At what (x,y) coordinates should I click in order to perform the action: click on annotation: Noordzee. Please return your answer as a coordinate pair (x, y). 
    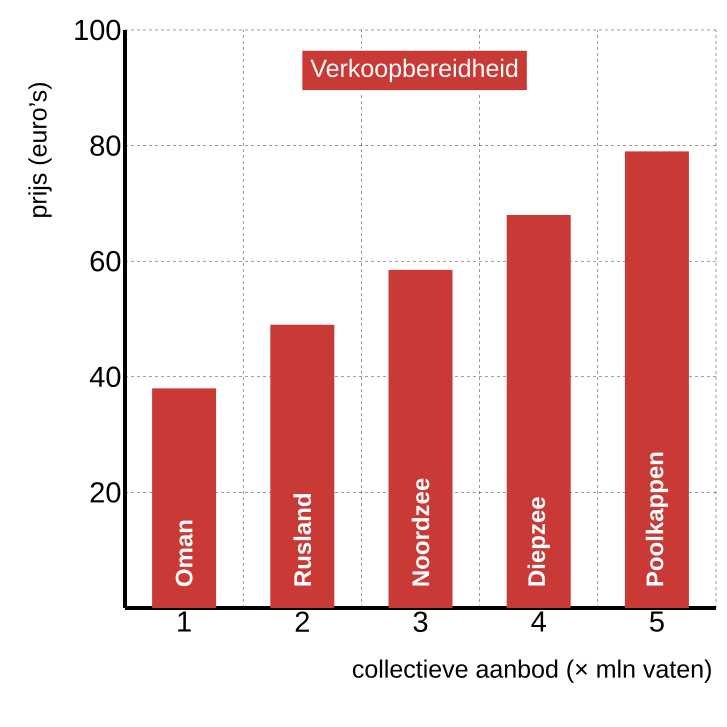
    Looking at the image, I should click on (421, 532).